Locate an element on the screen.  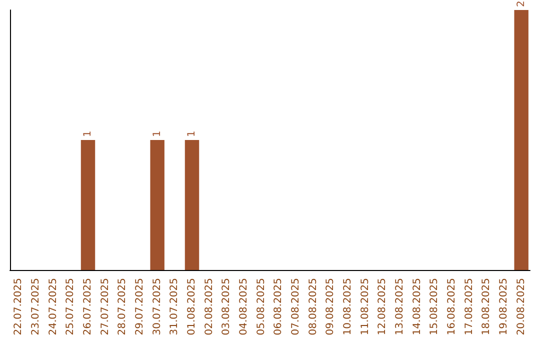
x-tick-label: 14.08.2025 is located at coordinates (417, 307).